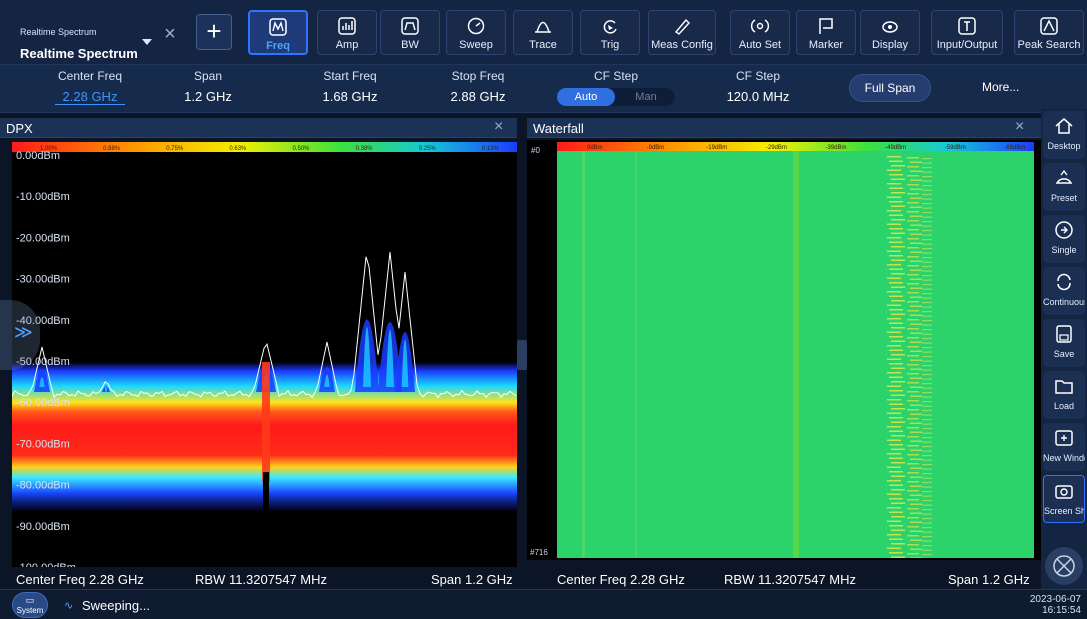 The height and width of the screenshot is (619, 1087). I want to click on center-freq-value: 2.28 GHz, so click(90, 97).